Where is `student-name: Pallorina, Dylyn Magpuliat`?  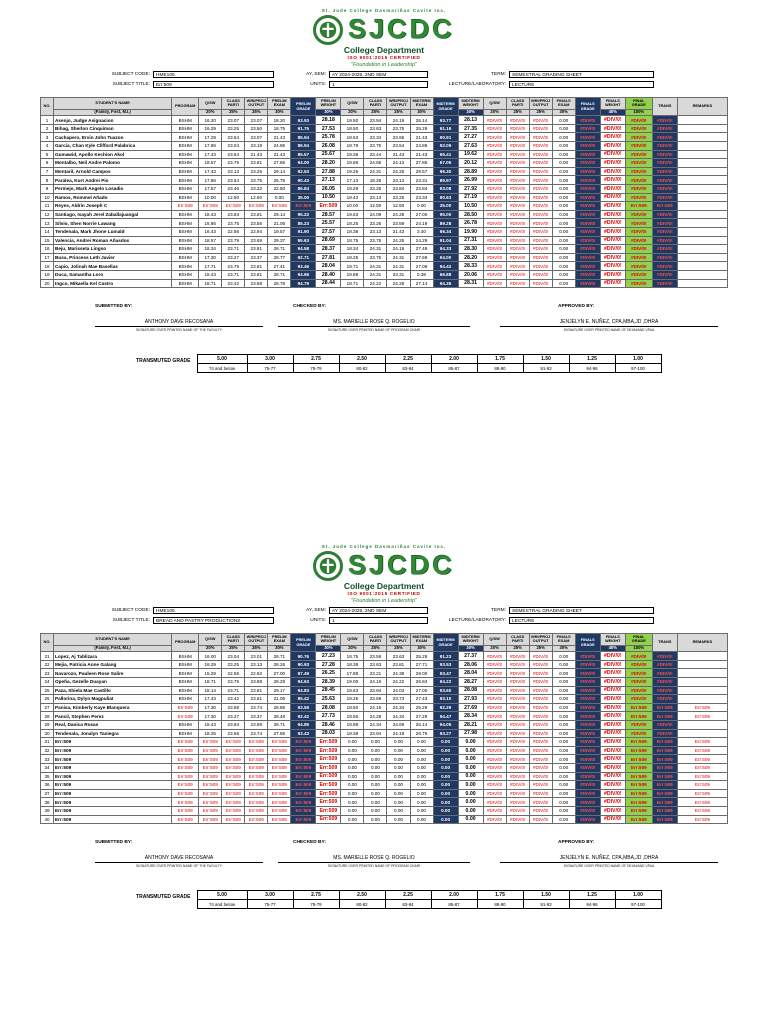
student-name: Pallorina, Dylyn Magpuliat is located at coordinates (113, 699).